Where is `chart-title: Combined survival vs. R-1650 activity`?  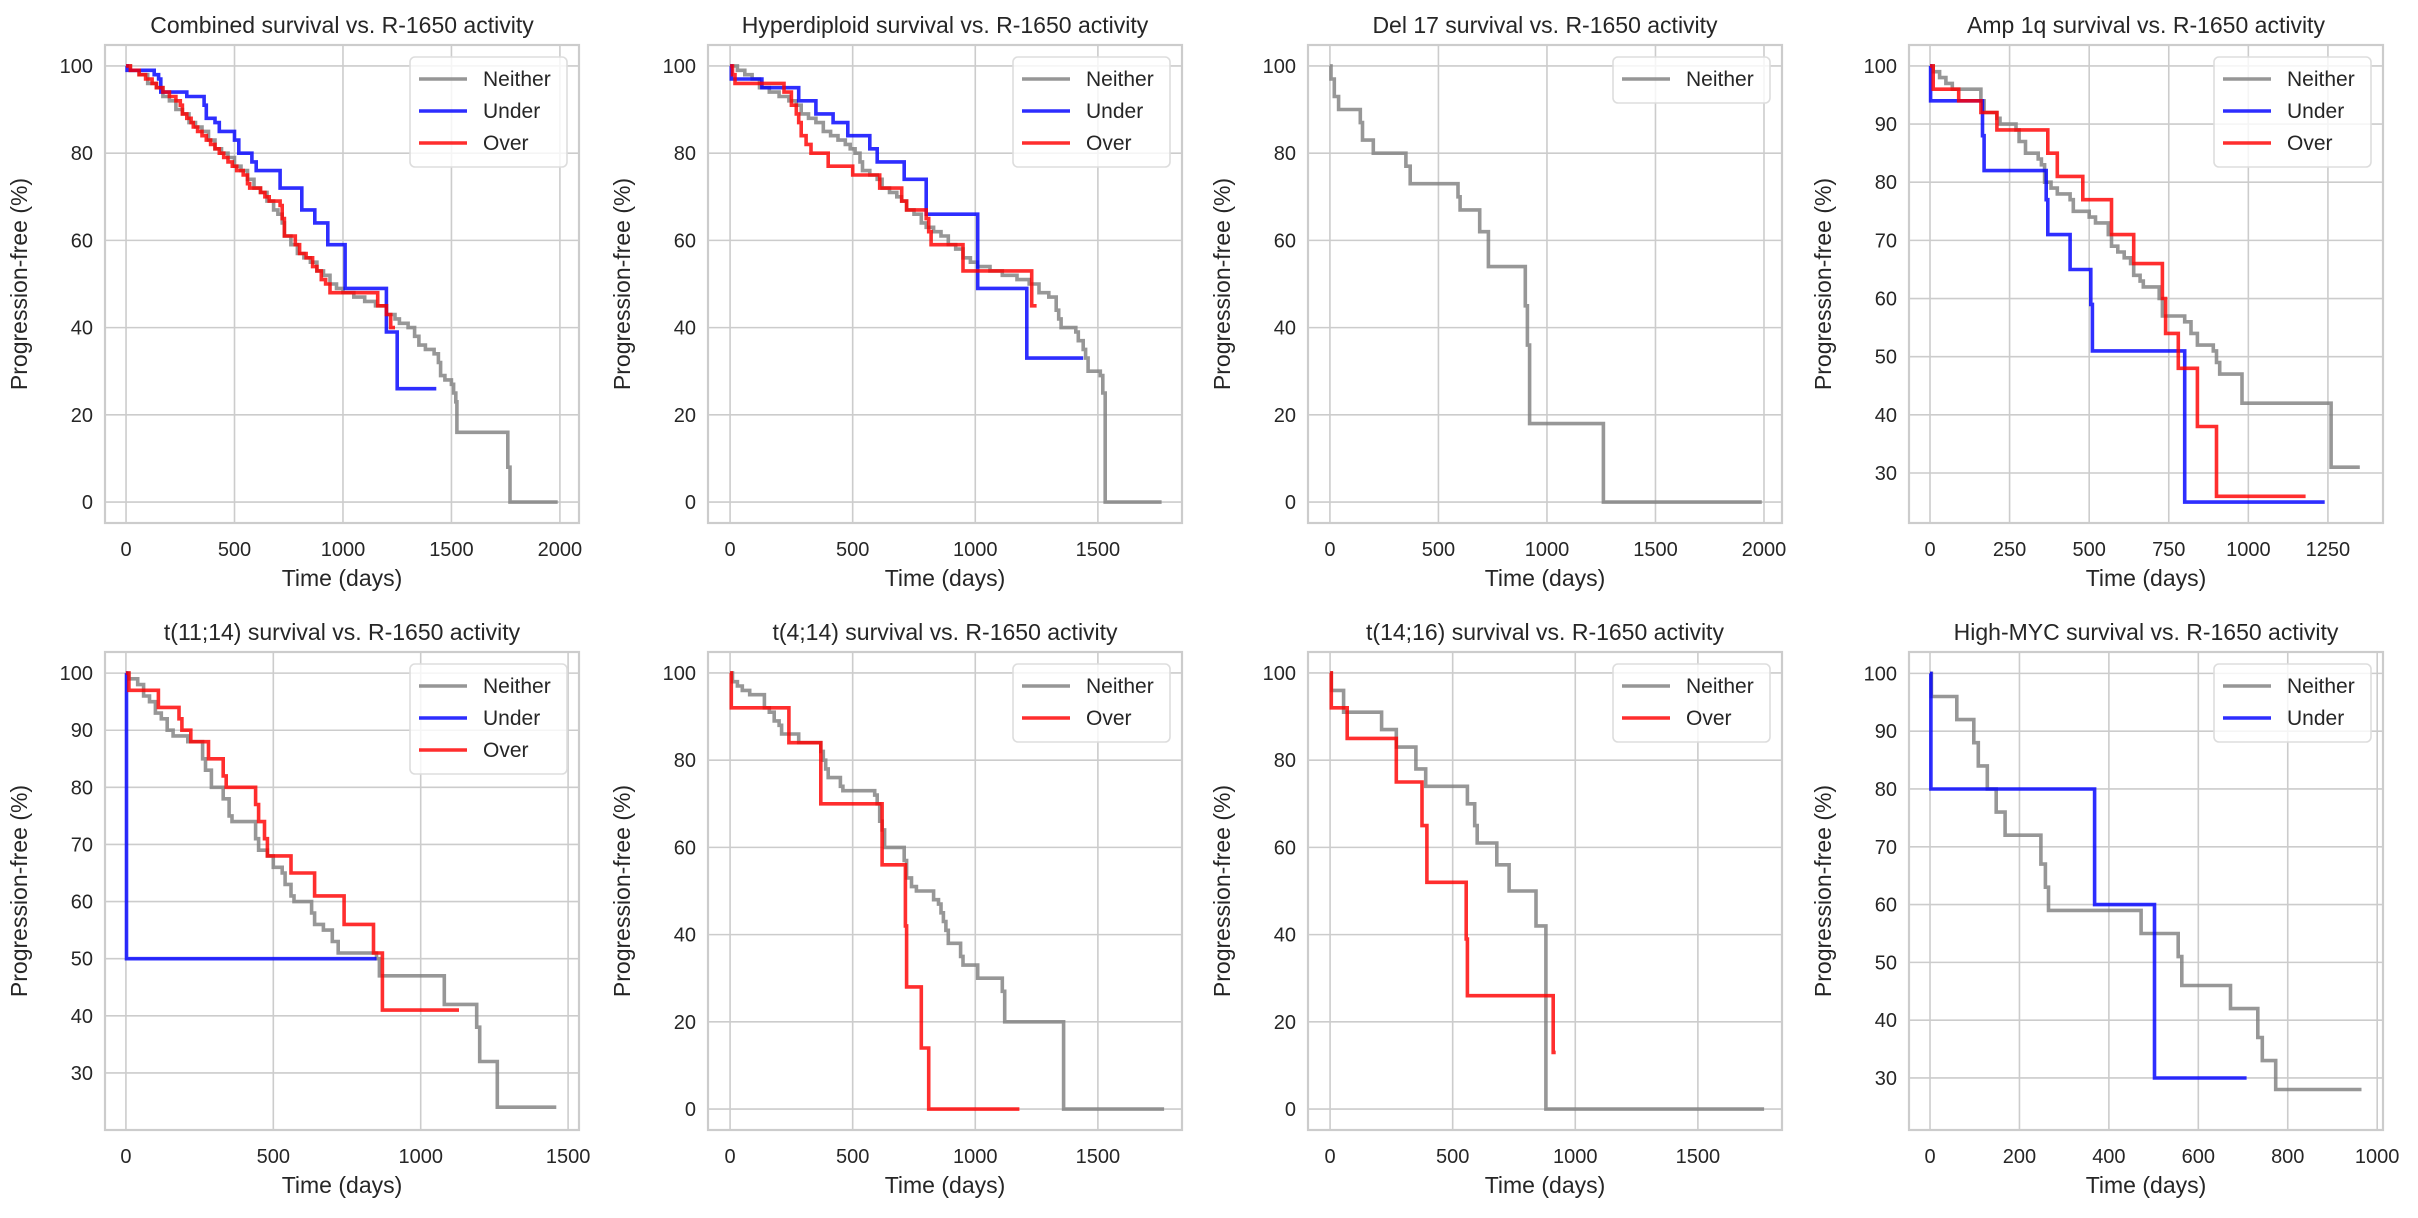 chart-title: Combined survival vs. R-1650 activity is located at coordinates (342, 25).